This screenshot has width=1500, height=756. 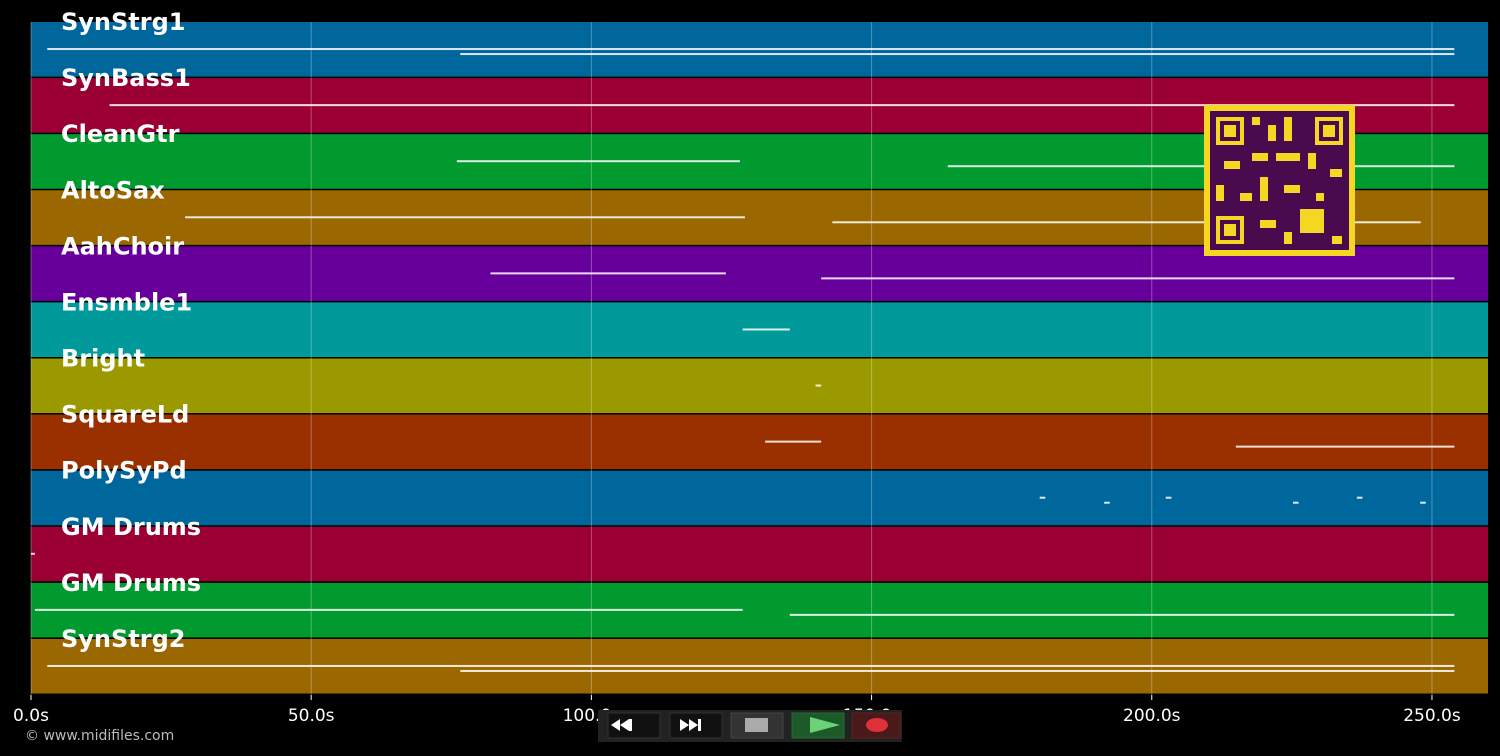 I want to click on qr-code, so click(x=1279, y=180).